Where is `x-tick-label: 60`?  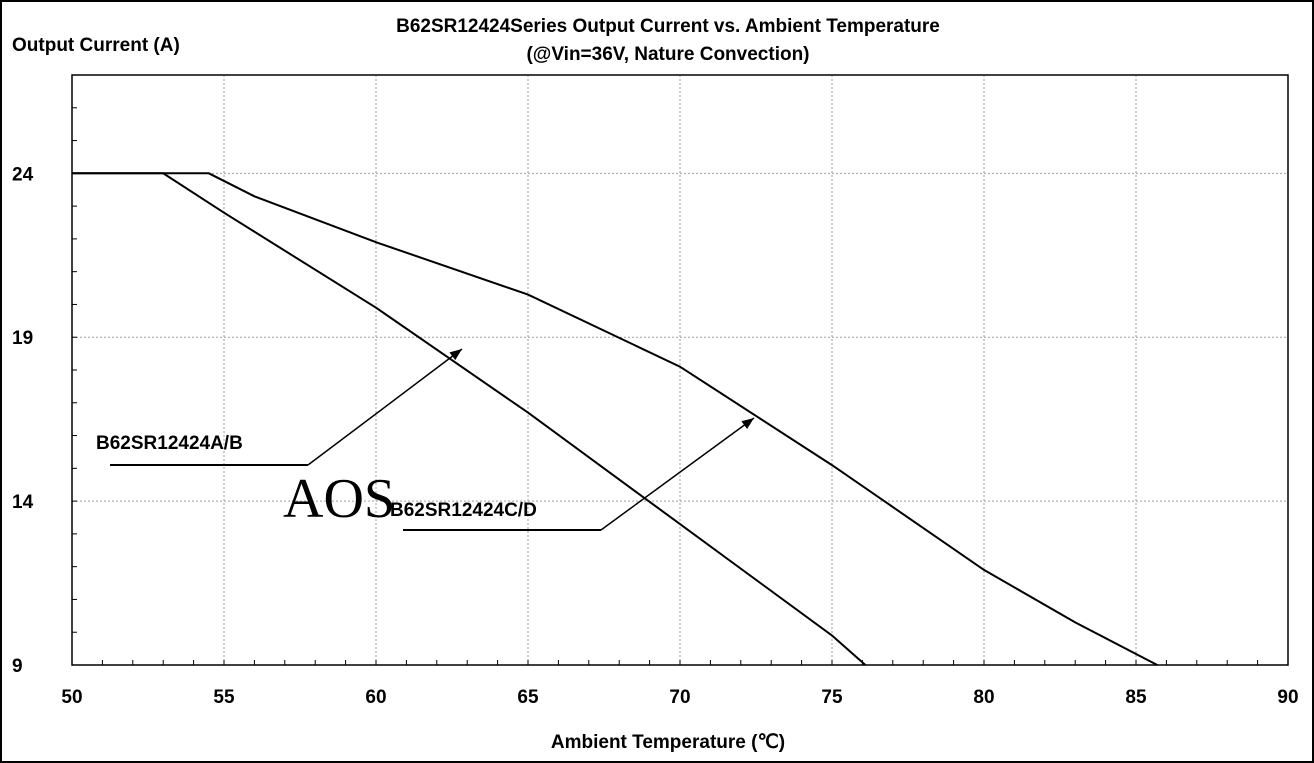 x-tick-label: 60 is located at coordinates (375, 697).